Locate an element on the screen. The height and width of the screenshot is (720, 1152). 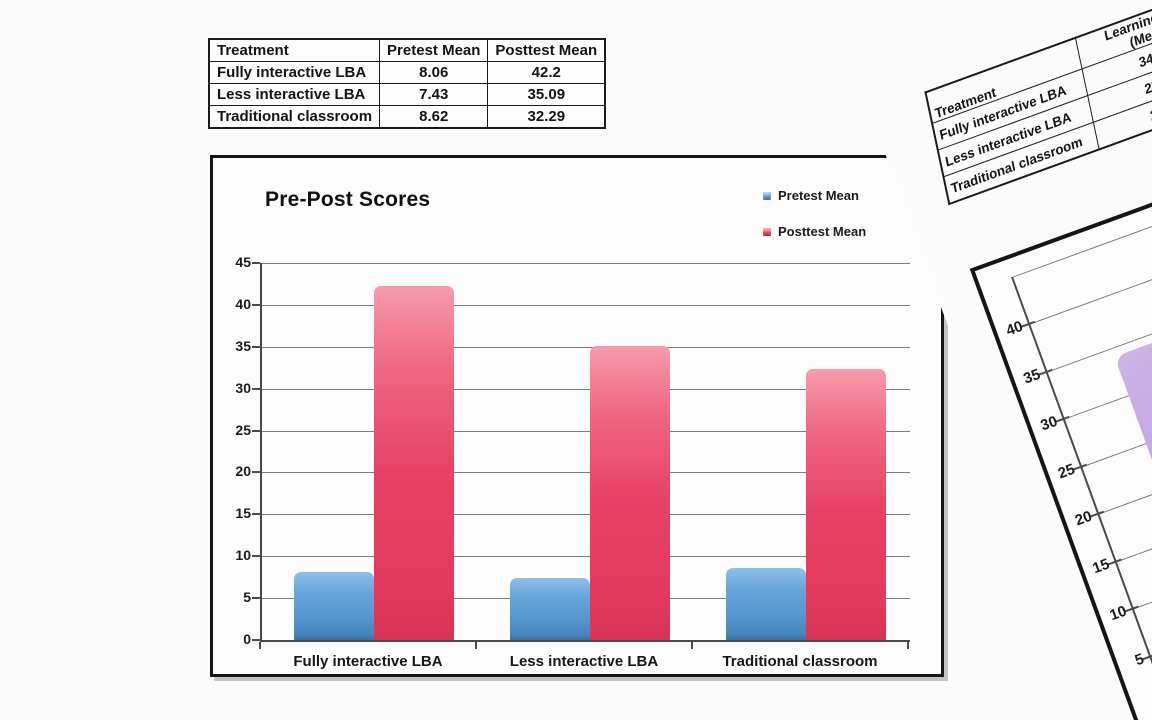
value-cell: 32.29 is located at coordinates (546, 117).